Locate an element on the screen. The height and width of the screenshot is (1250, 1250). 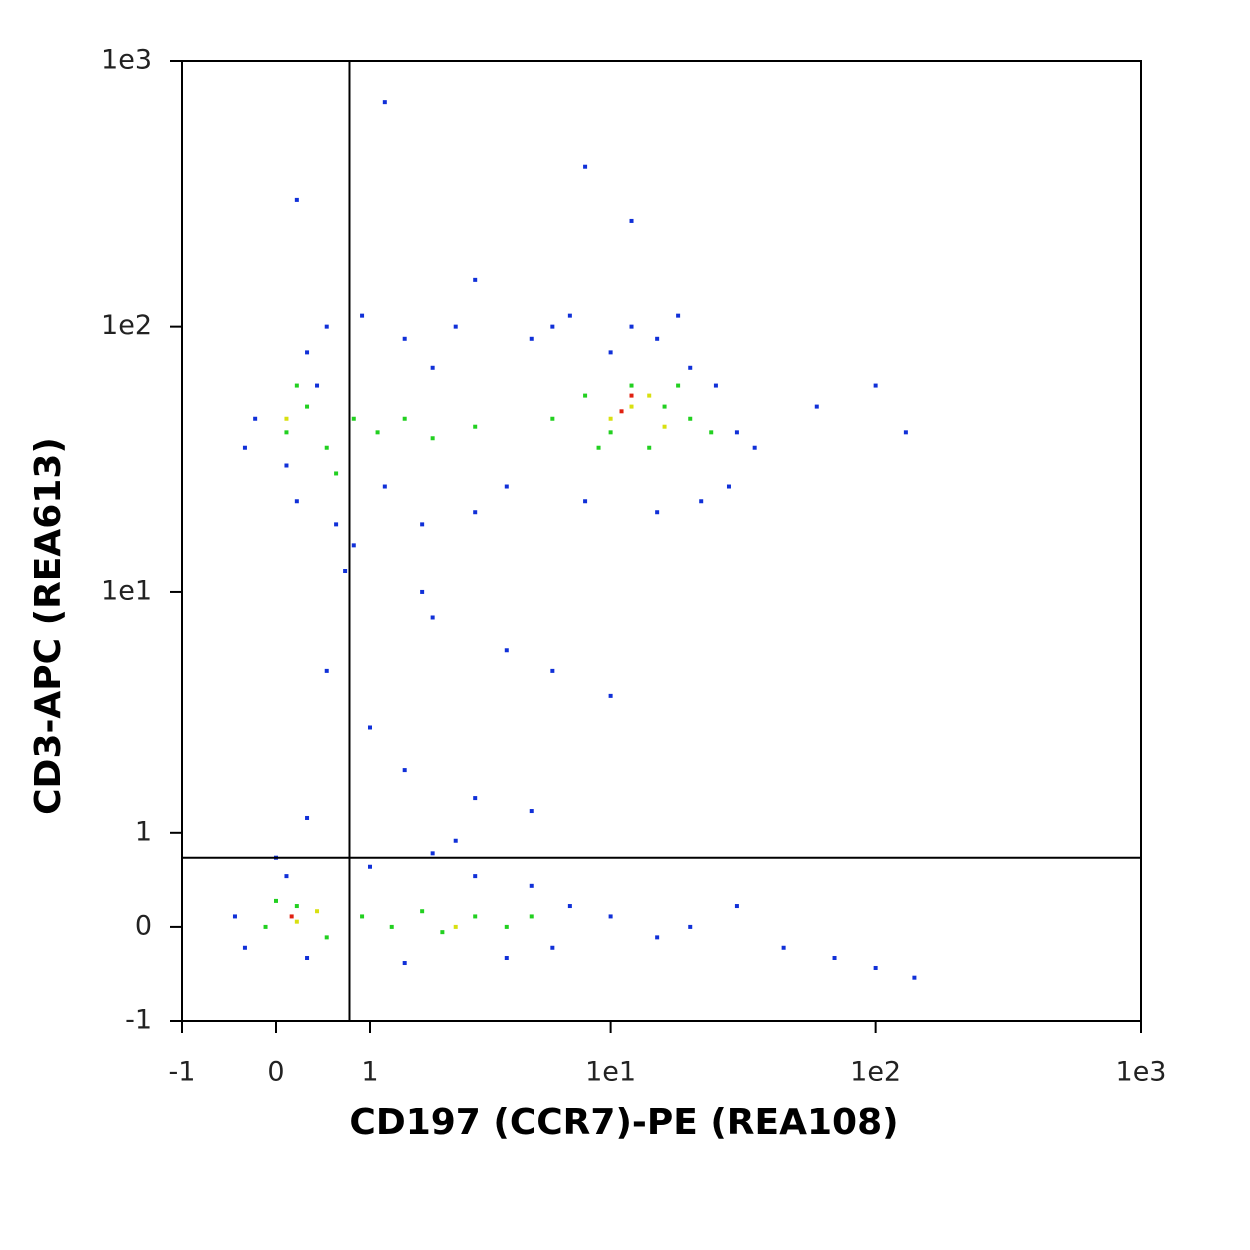
y-tick-label: 1e2 is located at coordinates (126, 325).